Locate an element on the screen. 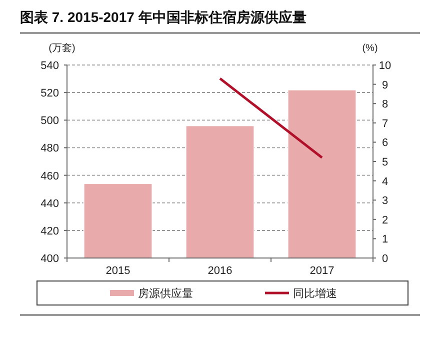  chart-title: 图表 7. 2015-2017 年中国非标住宿房源供应量 is located at coordinates (163, 17).